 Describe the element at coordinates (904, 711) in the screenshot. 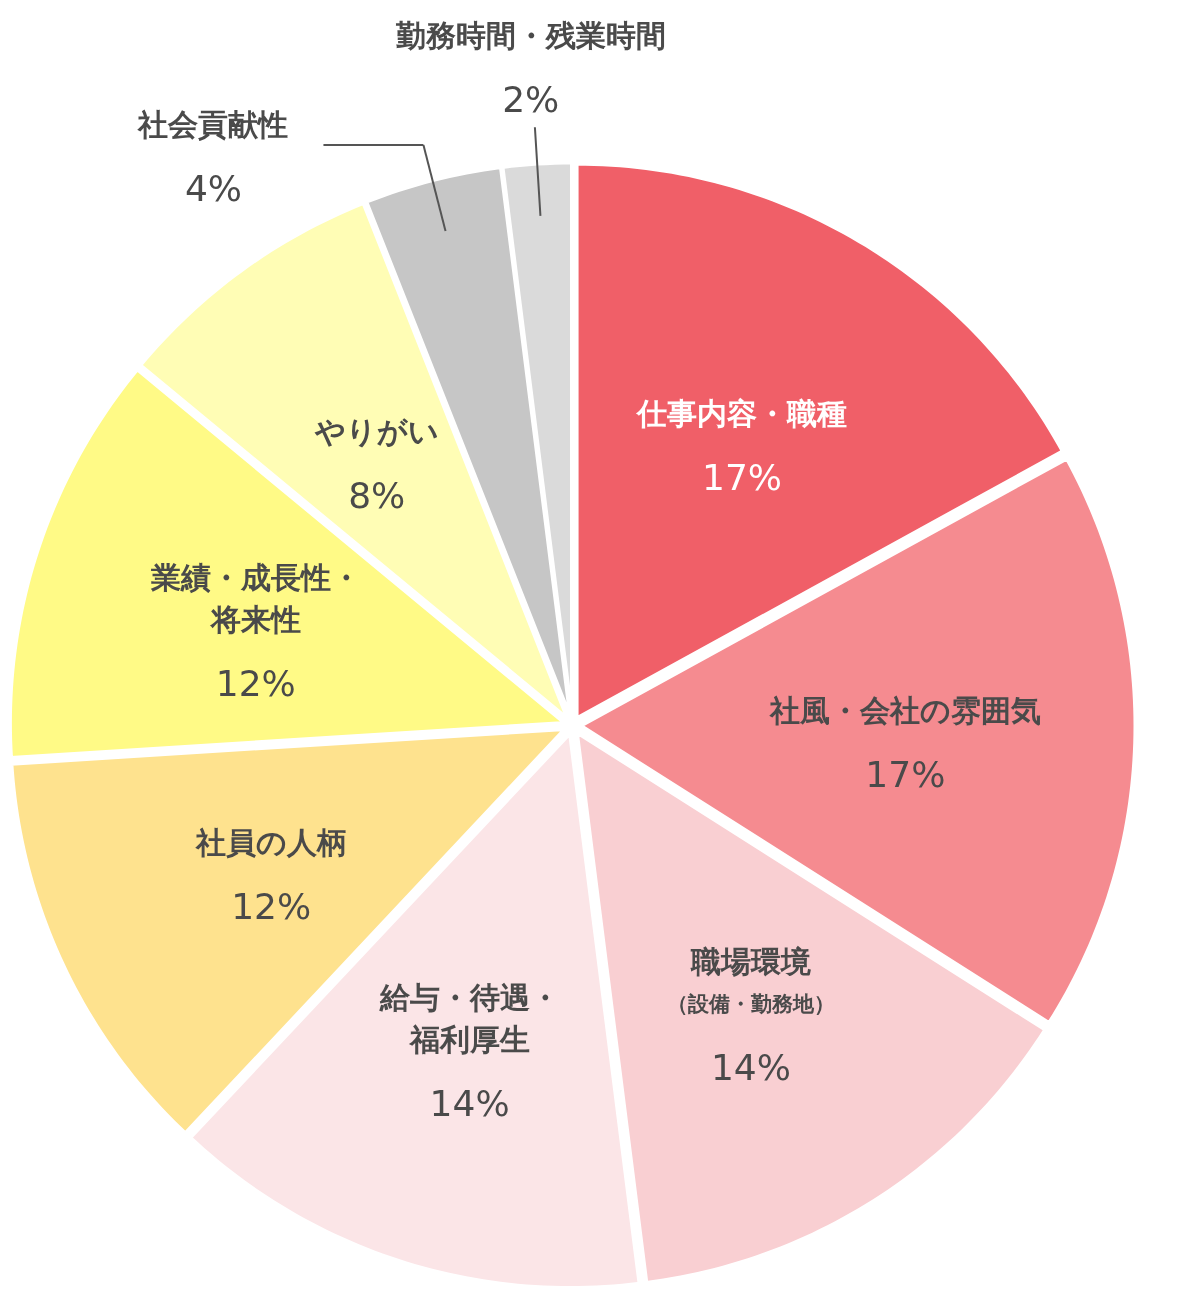

I see `slice-label: 社風・会社の雰囲気` at that location.